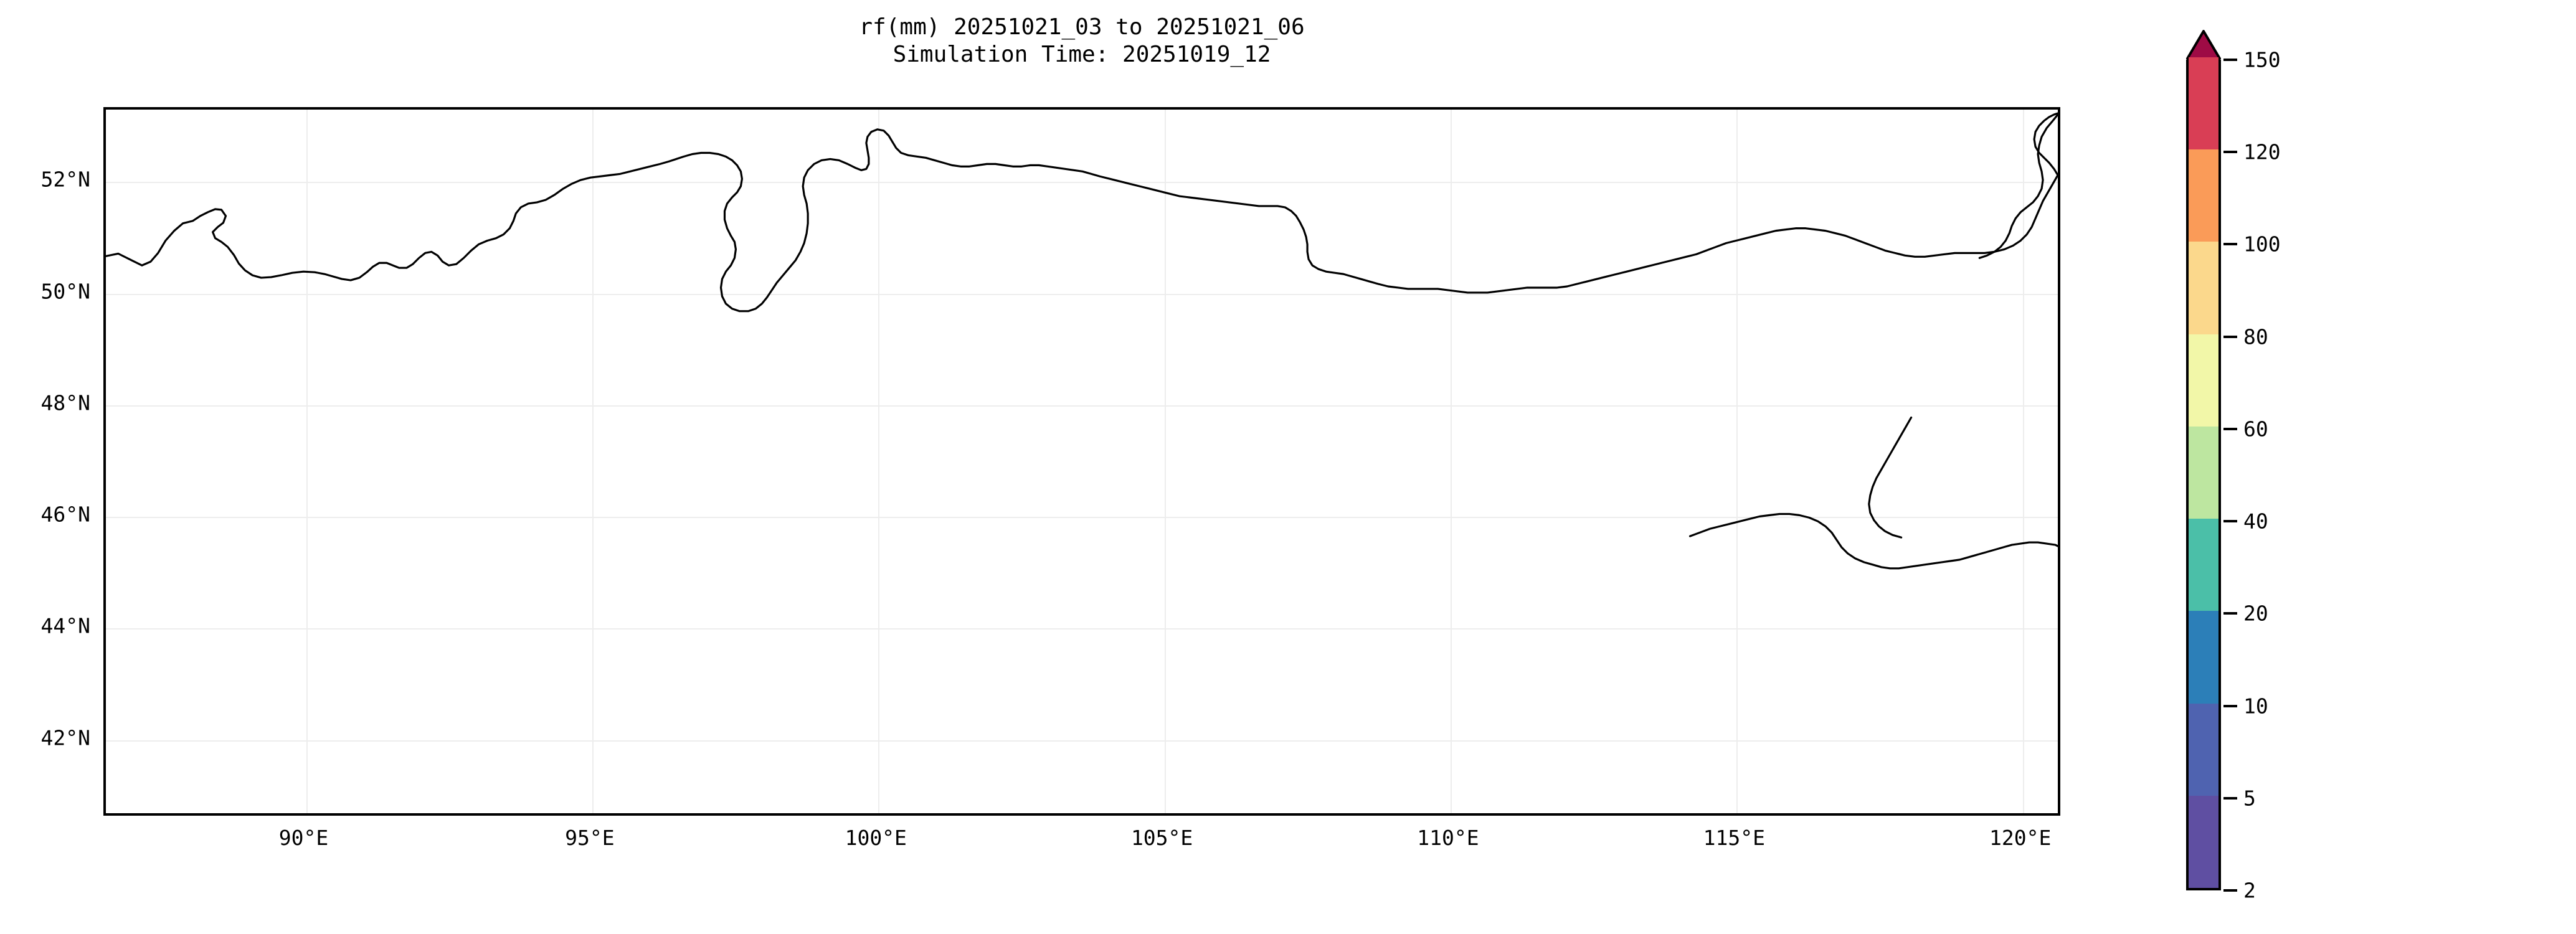  What do you see at coordinates (1162, 838) in the screenshot?
I see `x-tick-label: 105°E` at bounding box center [1162, 838].